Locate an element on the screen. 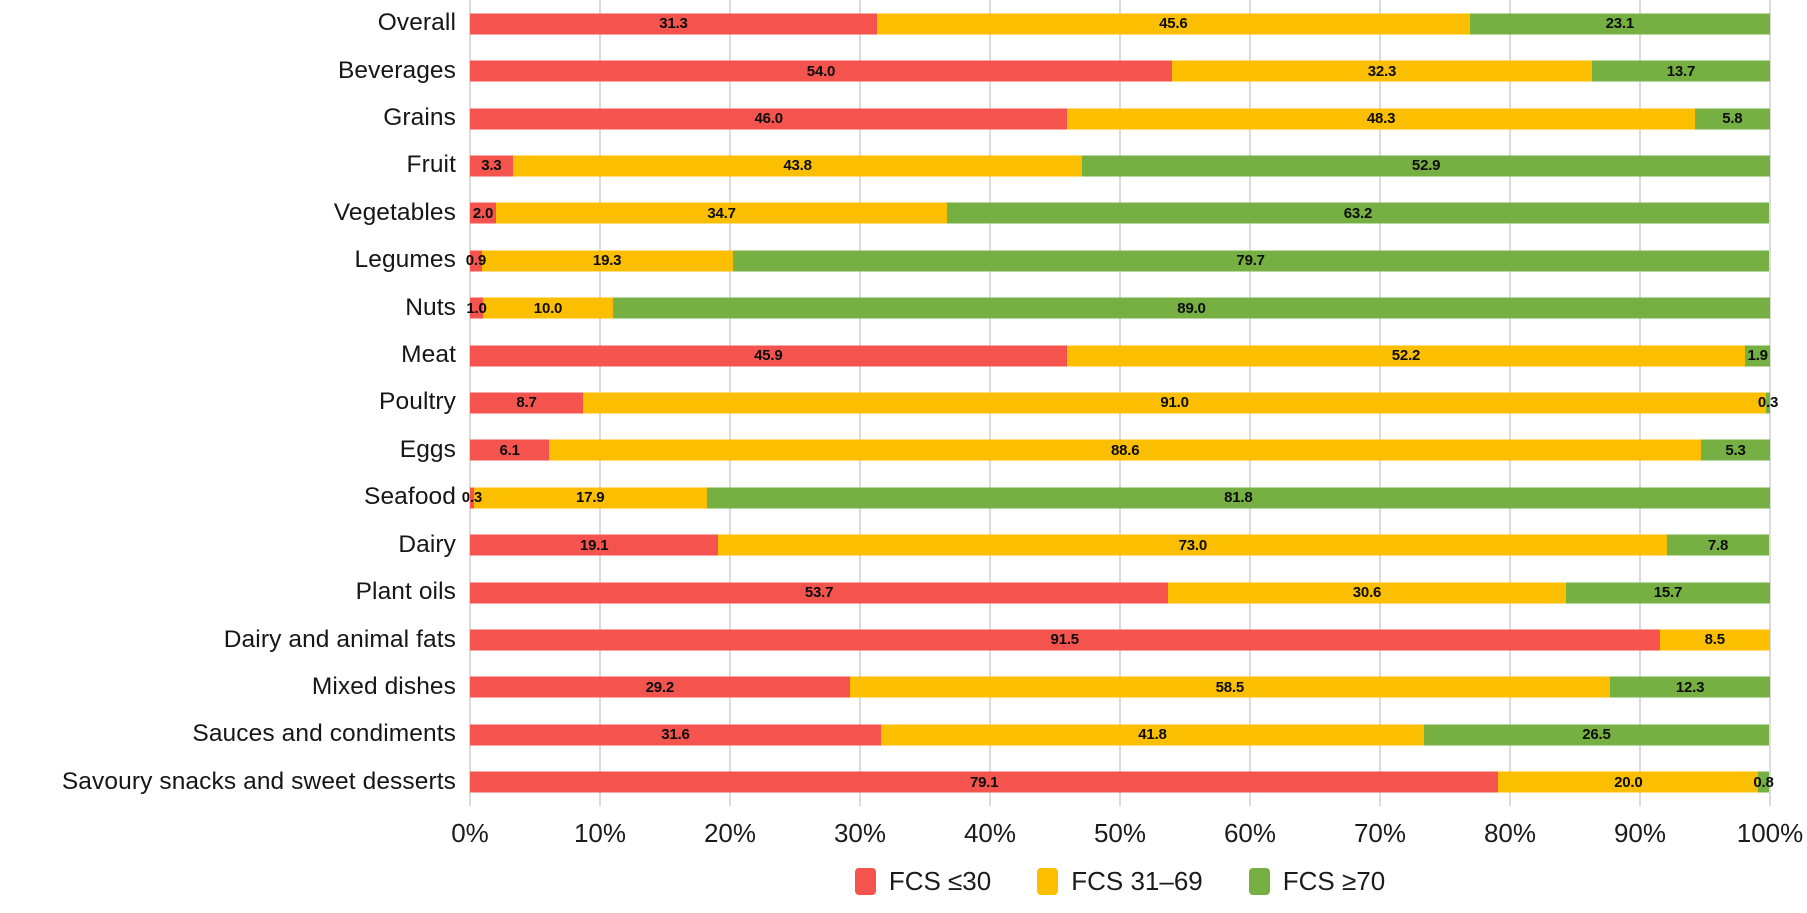 This screenshot has width=1807, height=913. x-tick-label: 10% is located at coordinates (600, 833).